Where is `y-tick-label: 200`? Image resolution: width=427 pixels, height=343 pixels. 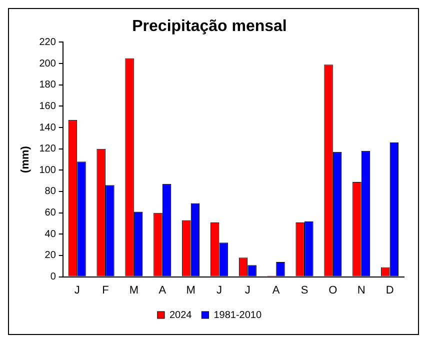 y-tick-label: 200 is located at coordinates (47, 64).